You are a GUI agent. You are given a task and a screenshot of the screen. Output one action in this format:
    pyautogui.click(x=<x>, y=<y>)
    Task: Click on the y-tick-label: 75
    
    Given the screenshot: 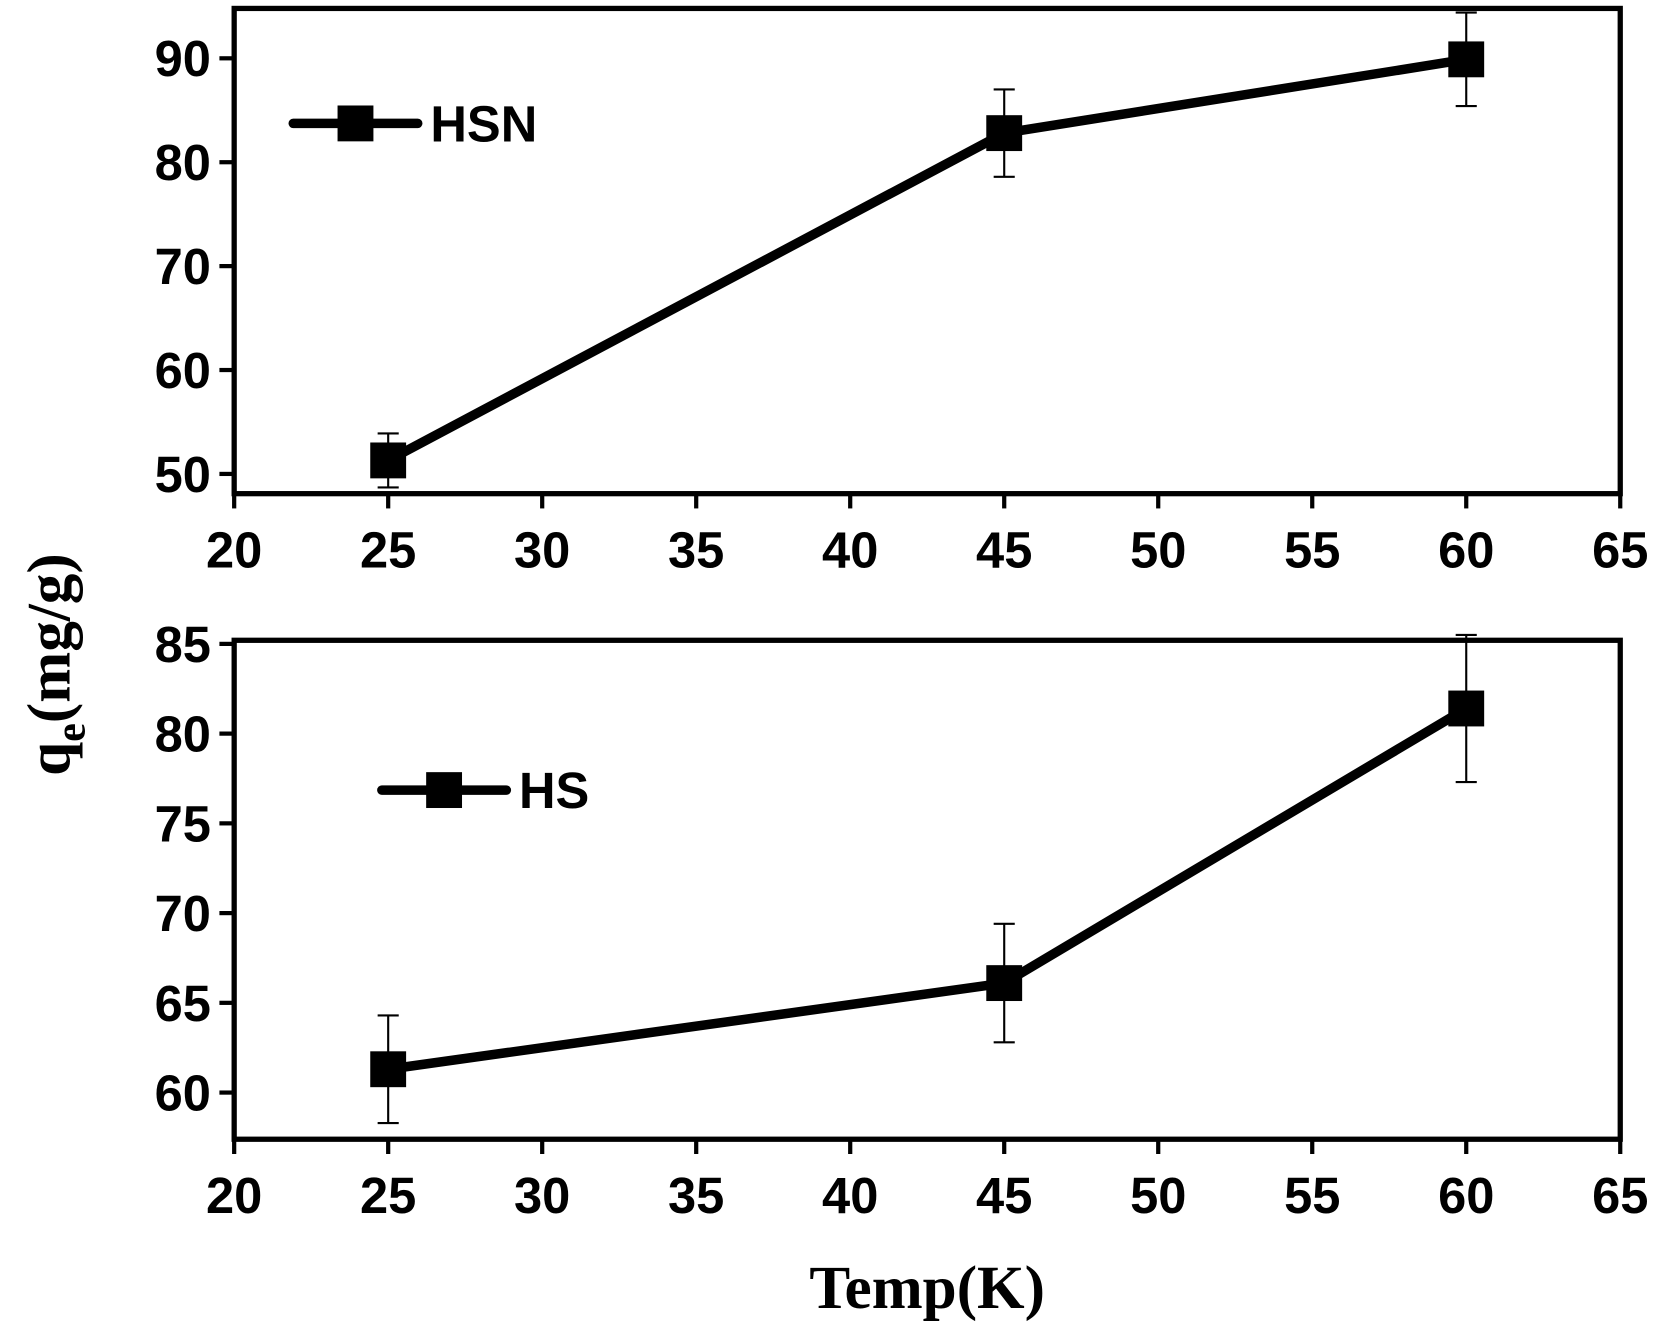 What is the action you would take?
    pyautogui.click(x=183, y=823)
    